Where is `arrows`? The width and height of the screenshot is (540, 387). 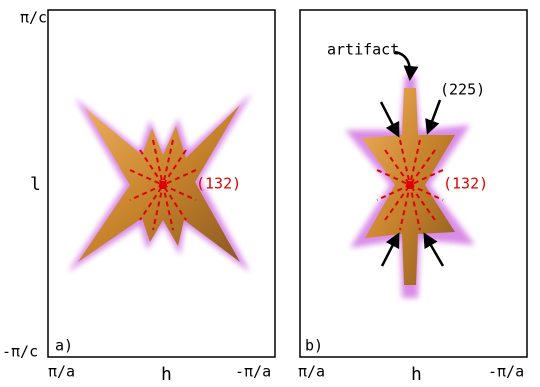
arrows is located at coordinates (412, 158).